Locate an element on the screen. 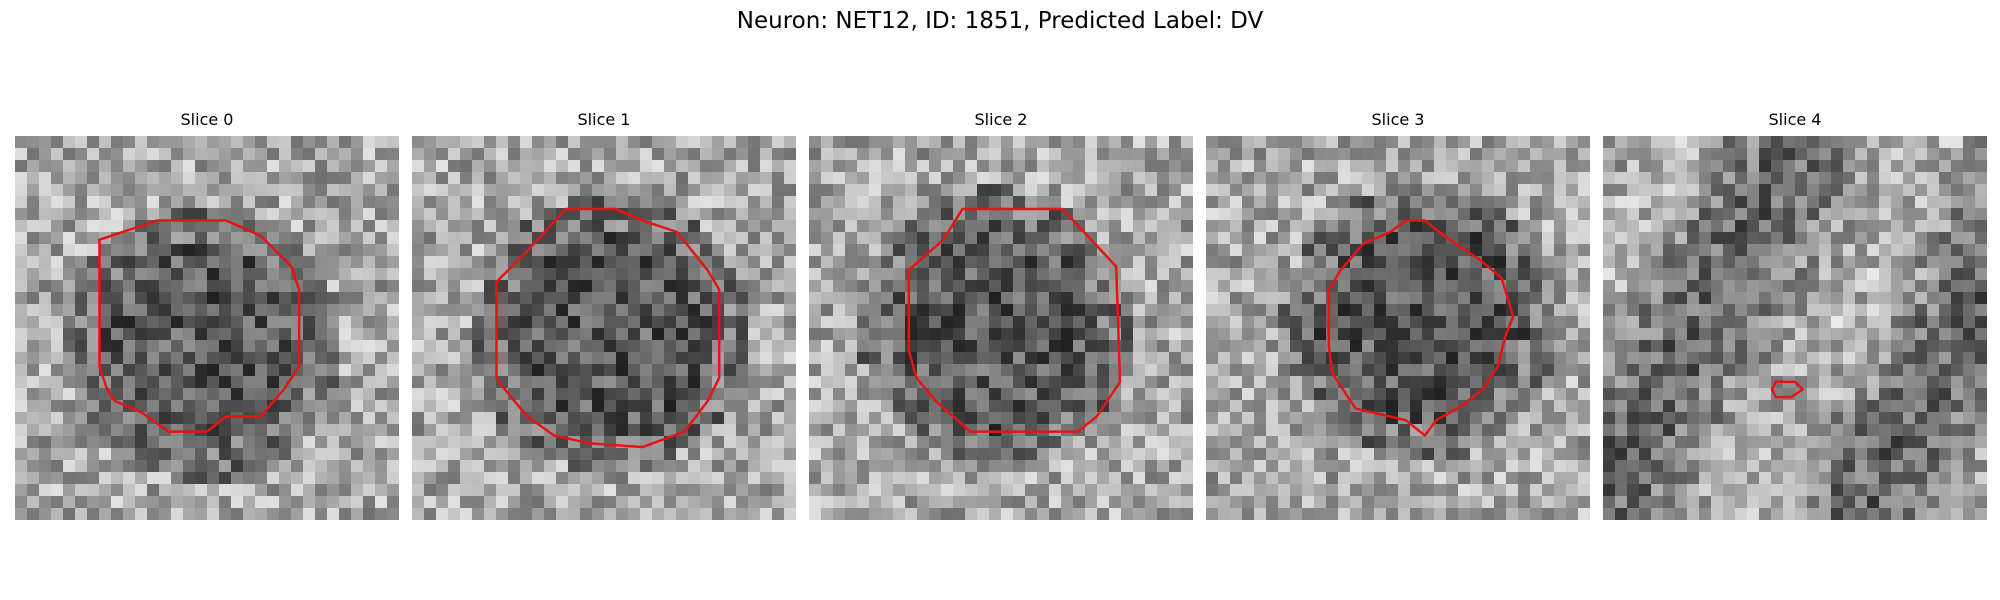 The width and height of the screenshot is (2000, 600). slice-title-2: Slice 2 is located at coordinates (1001, 119).